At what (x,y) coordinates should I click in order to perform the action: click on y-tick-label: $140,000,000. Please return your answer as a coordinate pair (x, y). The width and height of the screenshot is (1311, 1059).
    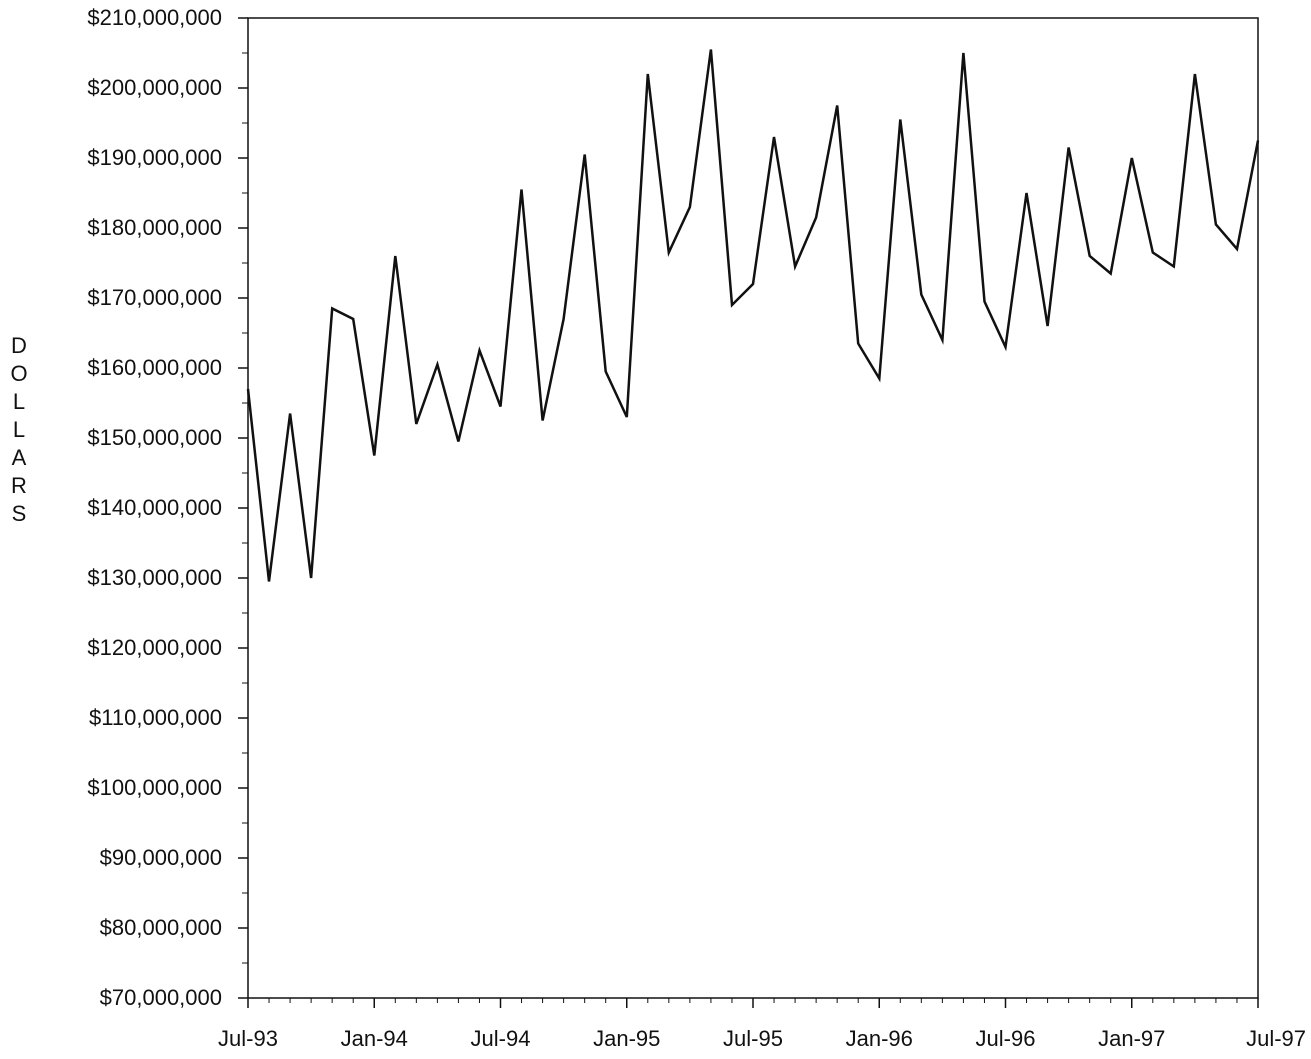
    Looking at the image, I should click on (154, 507).